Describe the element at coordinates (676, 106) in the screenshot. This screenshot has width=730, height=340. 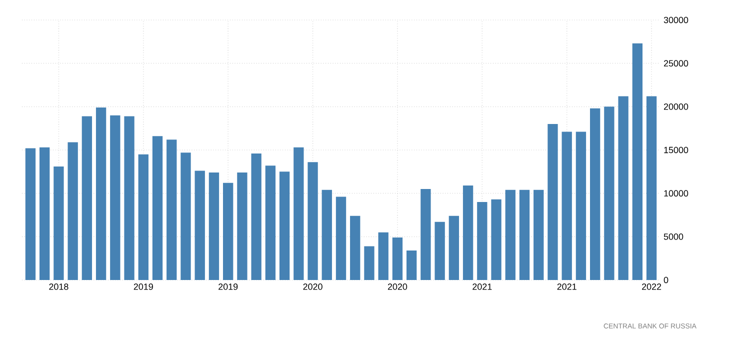
I see `y-tick-label: 20000` at that location.